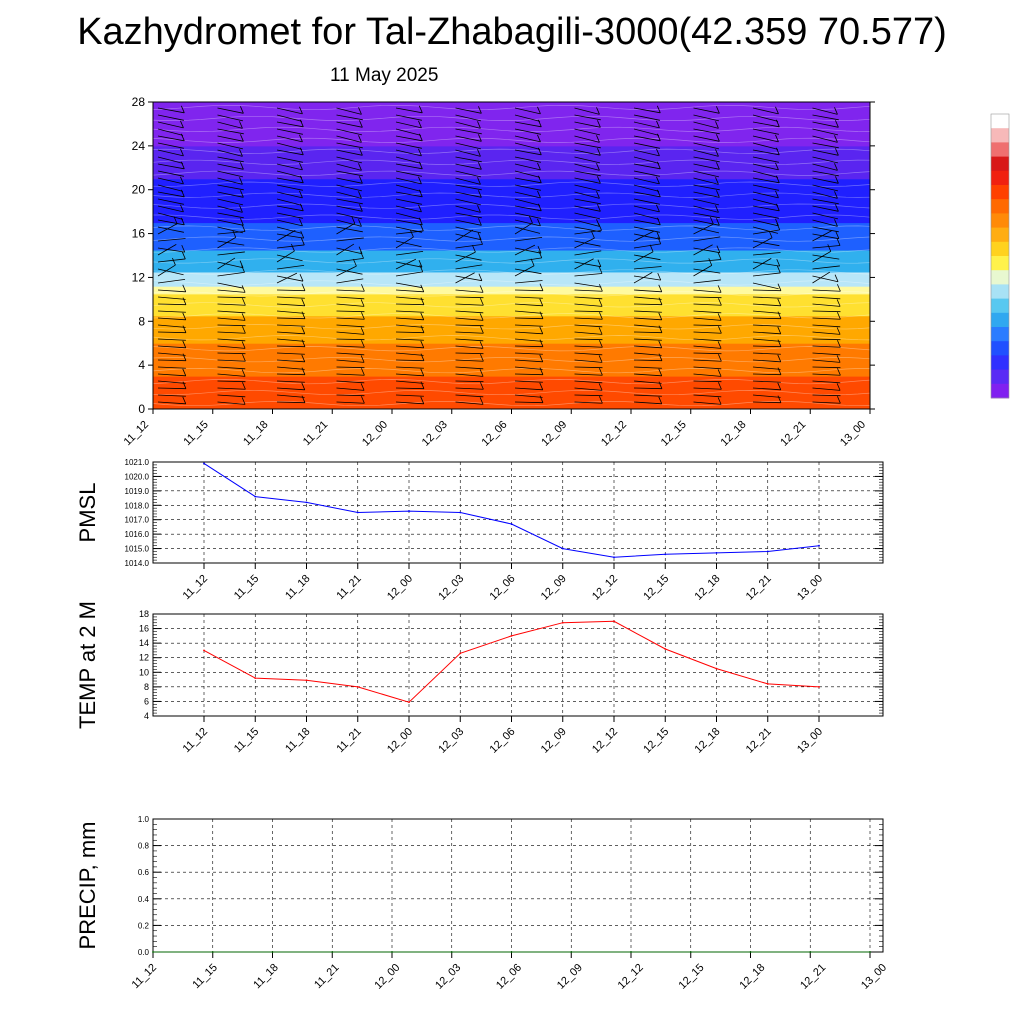  Describe the element at coordinates (810, 588) in the screenshot. I see `x-tick-label: 13_00` at that location.